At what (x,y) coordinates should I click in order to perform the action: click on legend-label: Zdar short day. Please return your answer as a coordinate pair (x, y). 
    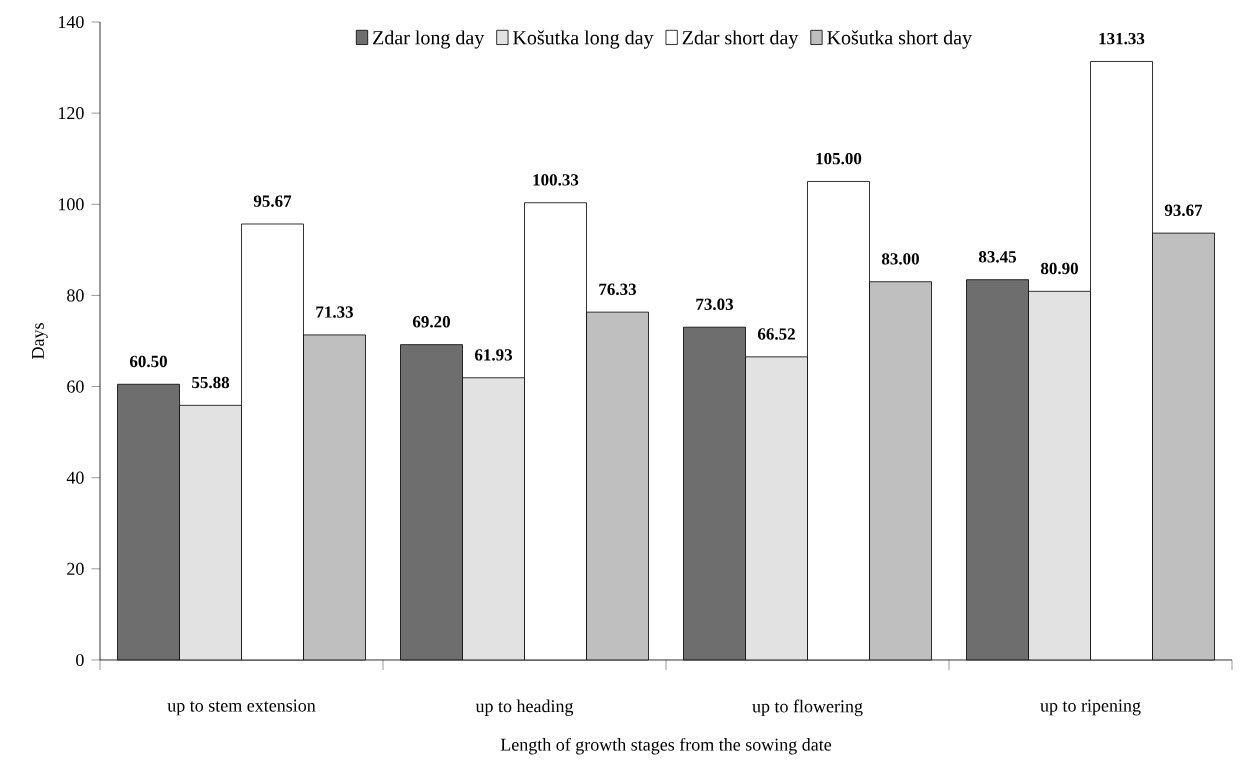
    Looking at the image, I should click on (740, 39).